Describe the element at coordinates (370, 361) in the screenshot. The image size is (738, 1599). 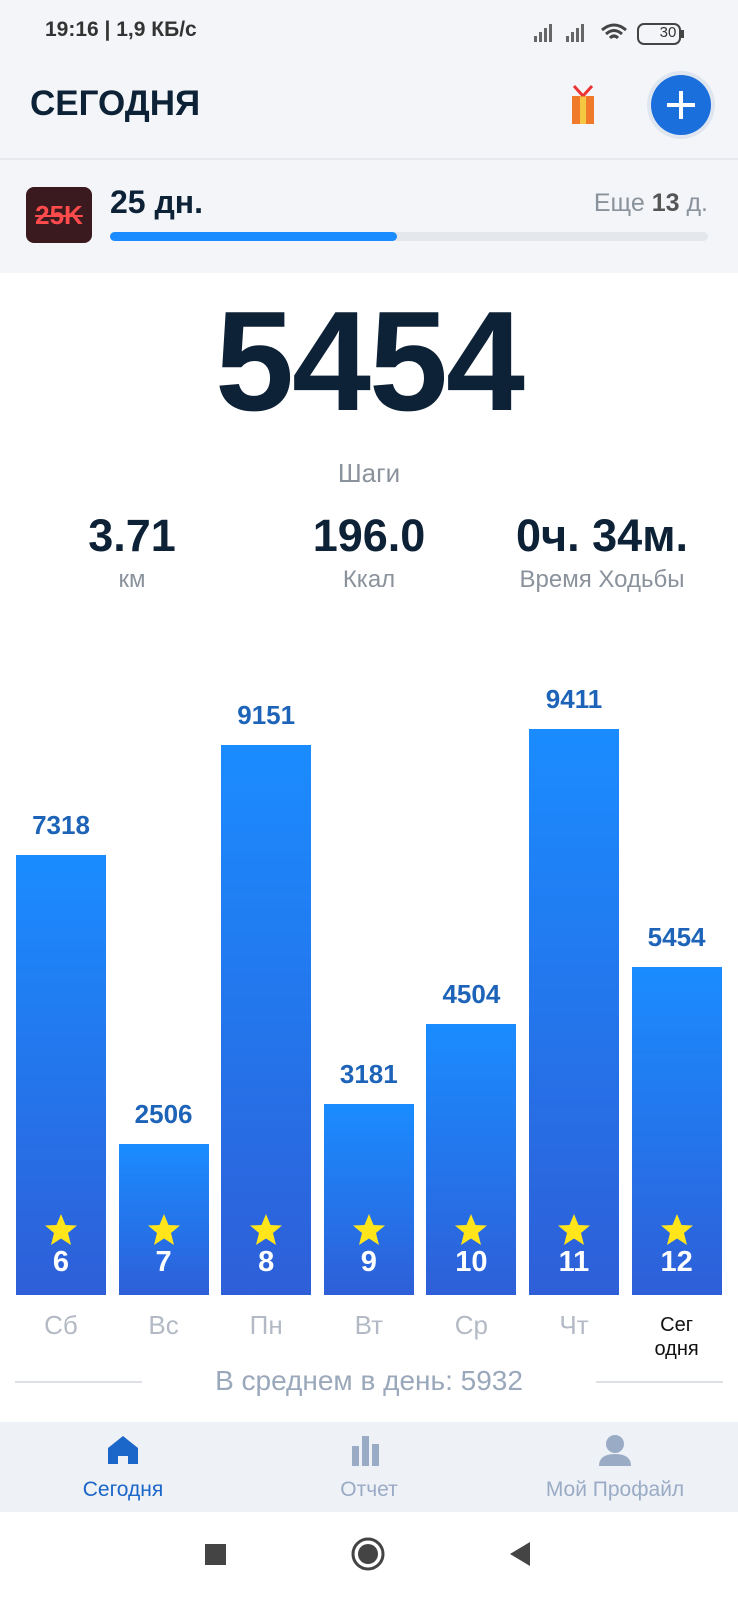
I see `steps-value: 5454` at that location.